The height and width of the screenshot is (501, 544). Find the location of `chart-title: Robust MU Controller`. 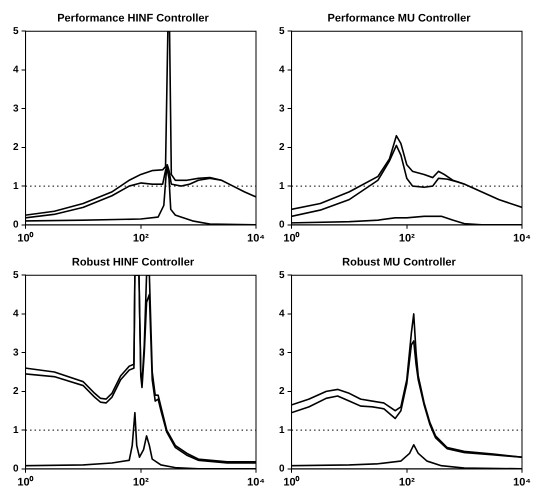

chart-title: Robust MU Controller is located at coordinates (399, 262).